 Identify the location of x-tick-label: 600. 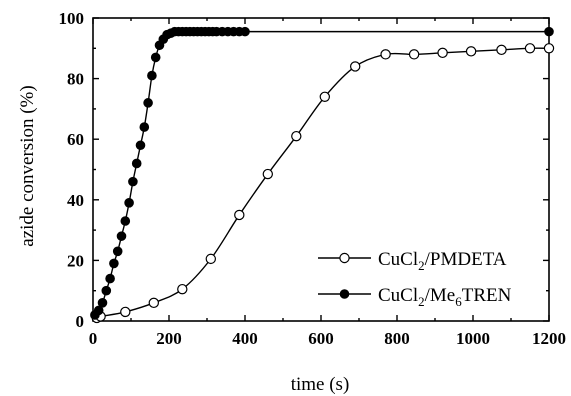
(321, 338).